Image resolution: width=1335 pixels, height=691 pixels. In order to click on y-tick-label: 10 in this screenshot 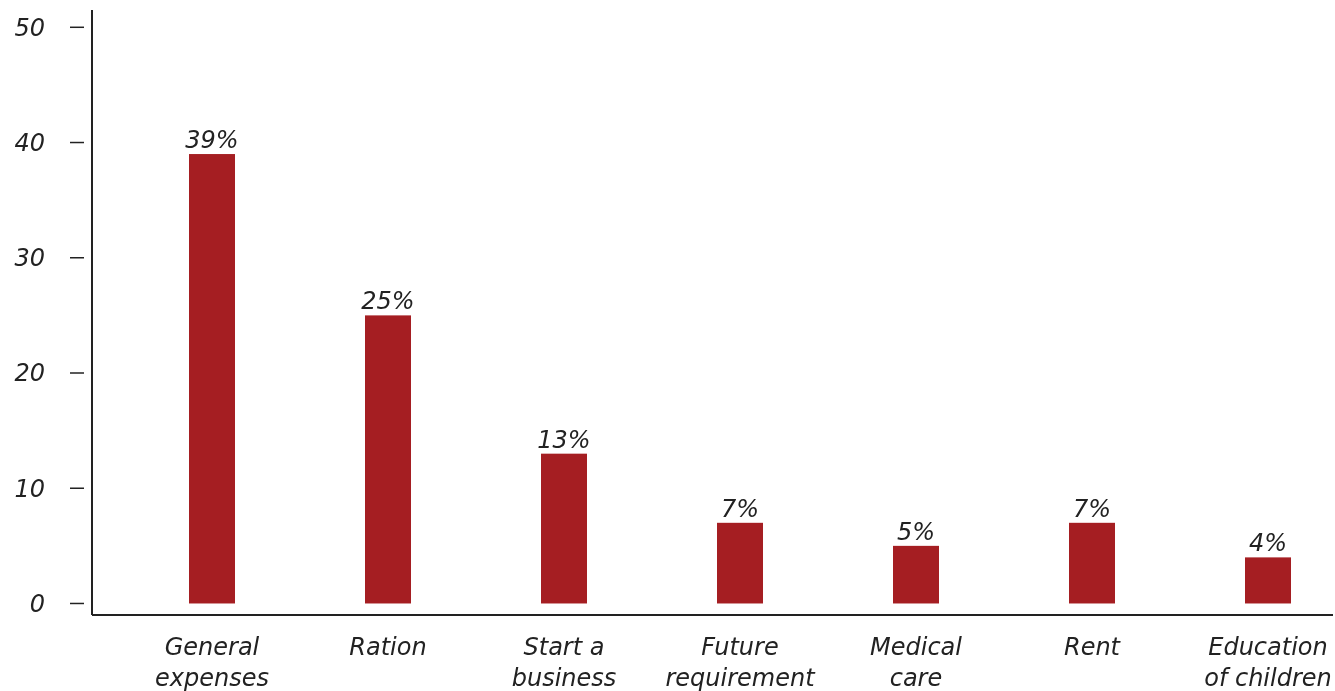, I will do `click(29, 488)`.